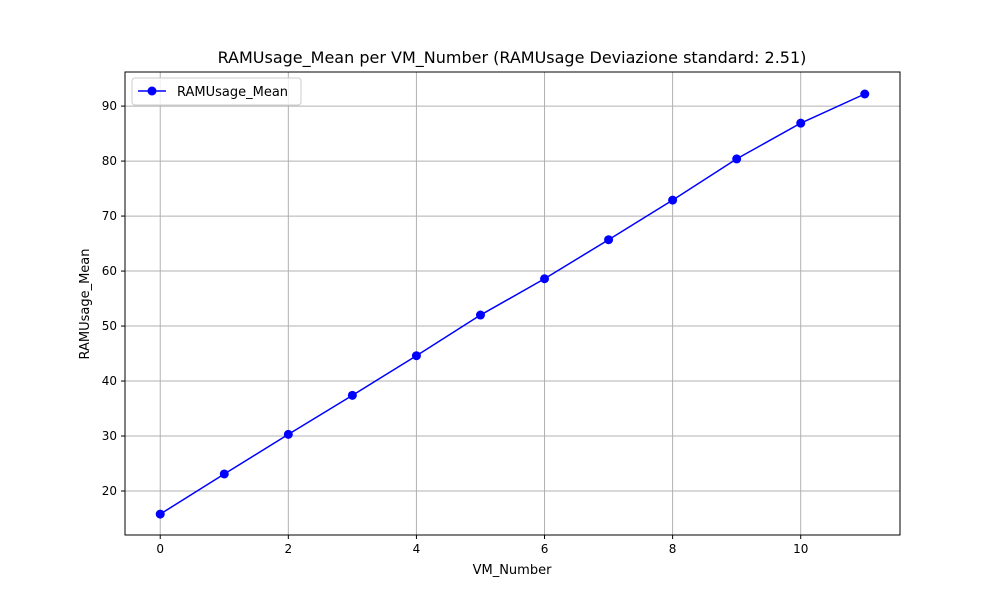 The height and width of the screenshot is (600, 1000). What do you see at coordinates (800, 549) in the screenshot?
I see `x-tick-label: 10` at bounding box center [800, 549].